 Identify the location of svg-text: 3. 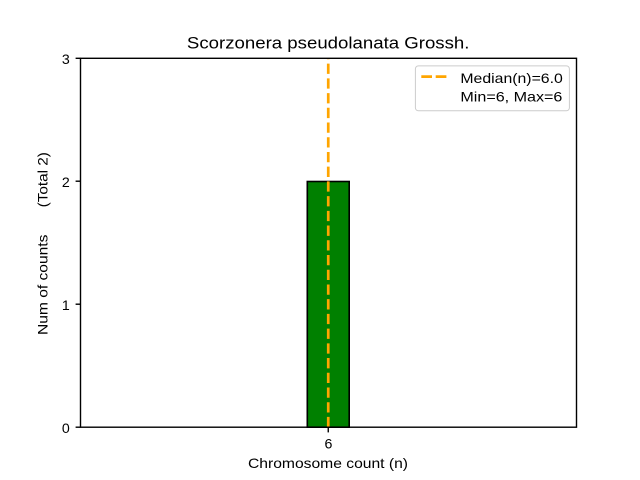
(66, 60).